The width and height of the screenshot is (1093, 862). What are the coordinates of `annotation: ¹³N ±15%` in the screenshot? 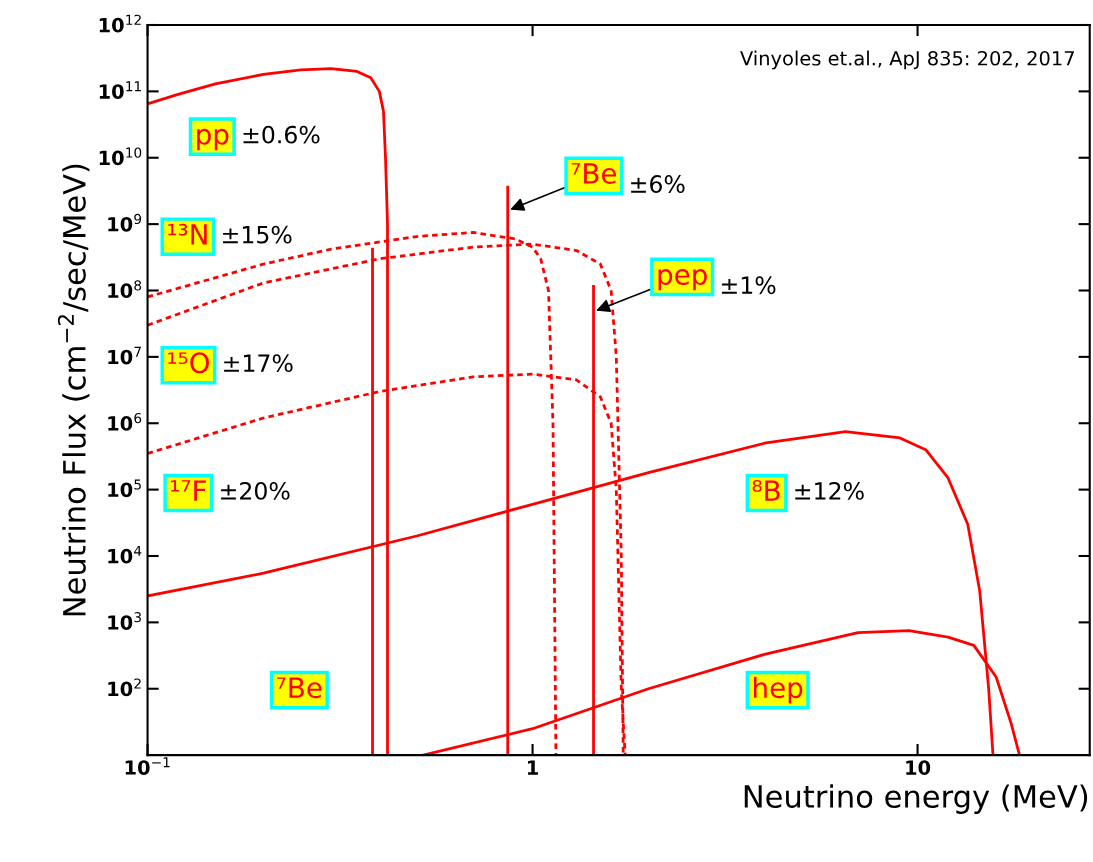 It's located at (230, 234).